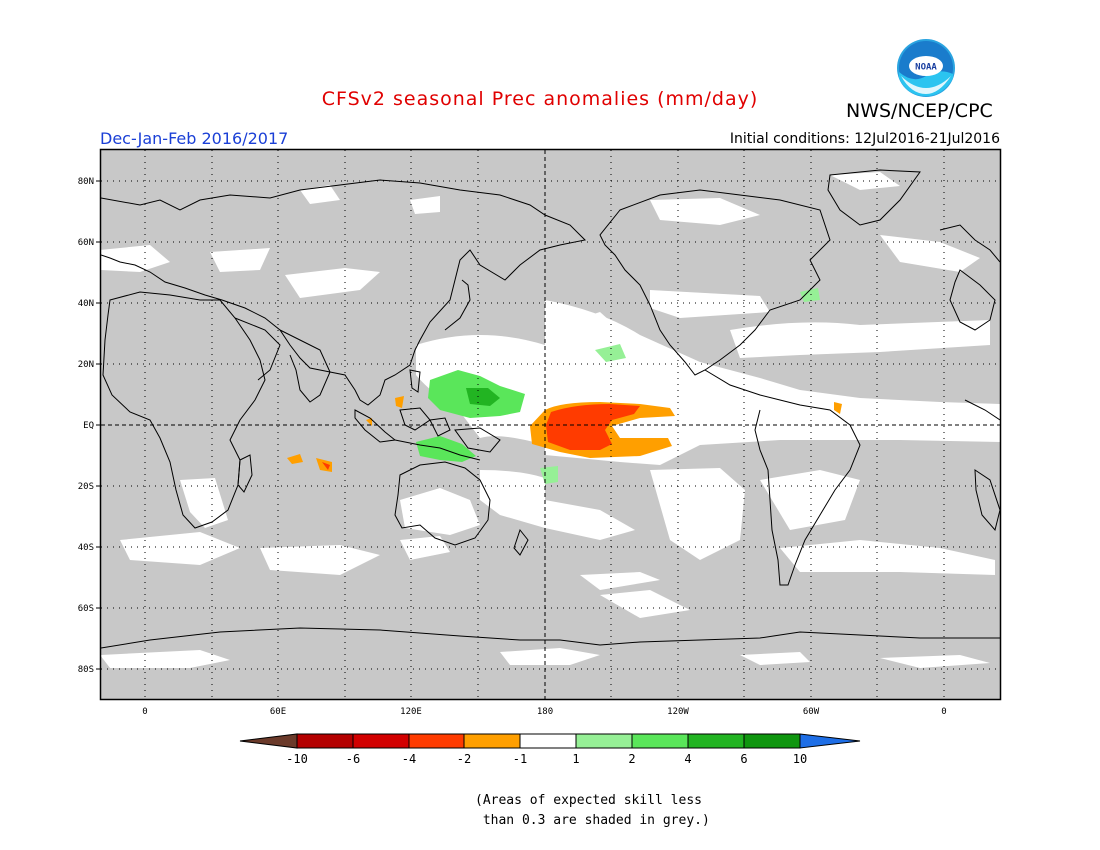 This screenshot has height=850, width=1100. What do you see at coordinates (86, 609) in the screenshot?
I see `svg-text: 60S` at bounding box center [86, 609].